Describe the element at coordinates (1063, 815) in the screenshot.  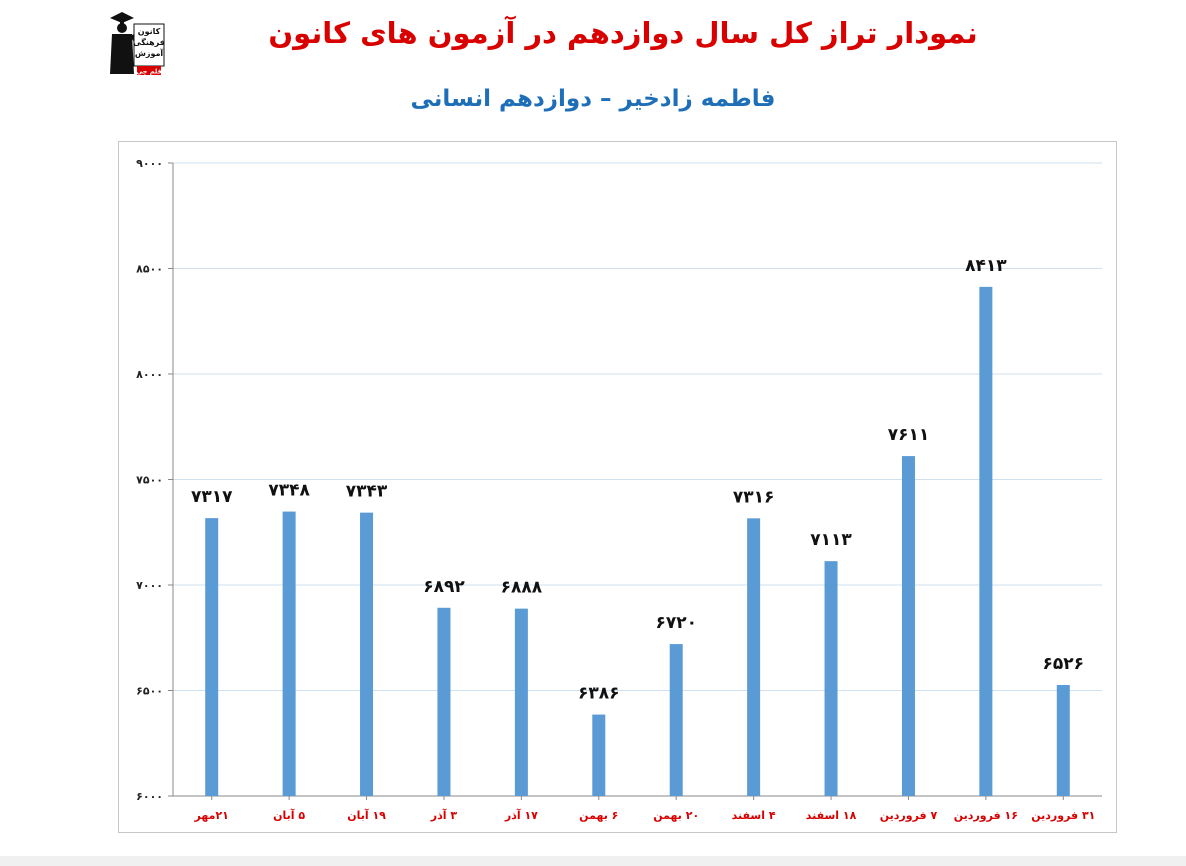
I see `x-tick-label: ۳۱ فروردین` at that location.